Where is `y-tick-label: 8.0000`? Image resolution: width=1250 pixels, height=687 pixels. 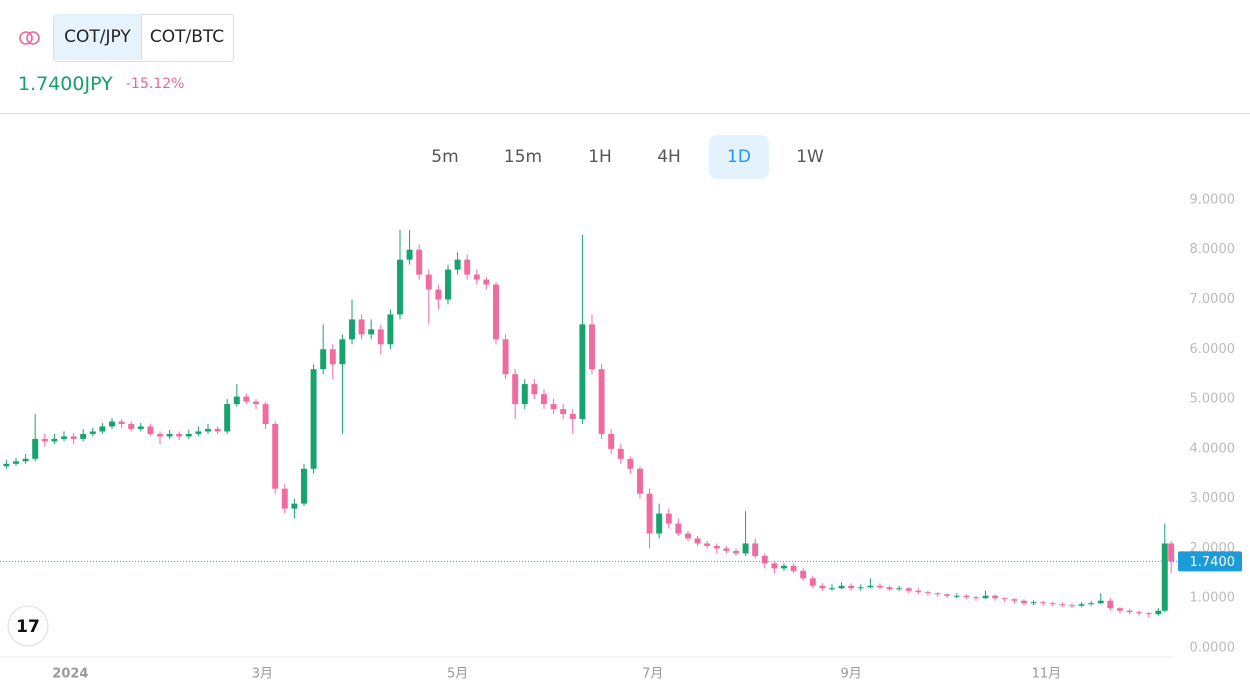 y-tick-label: 8.0000 is located at coordinates (1213, 249).